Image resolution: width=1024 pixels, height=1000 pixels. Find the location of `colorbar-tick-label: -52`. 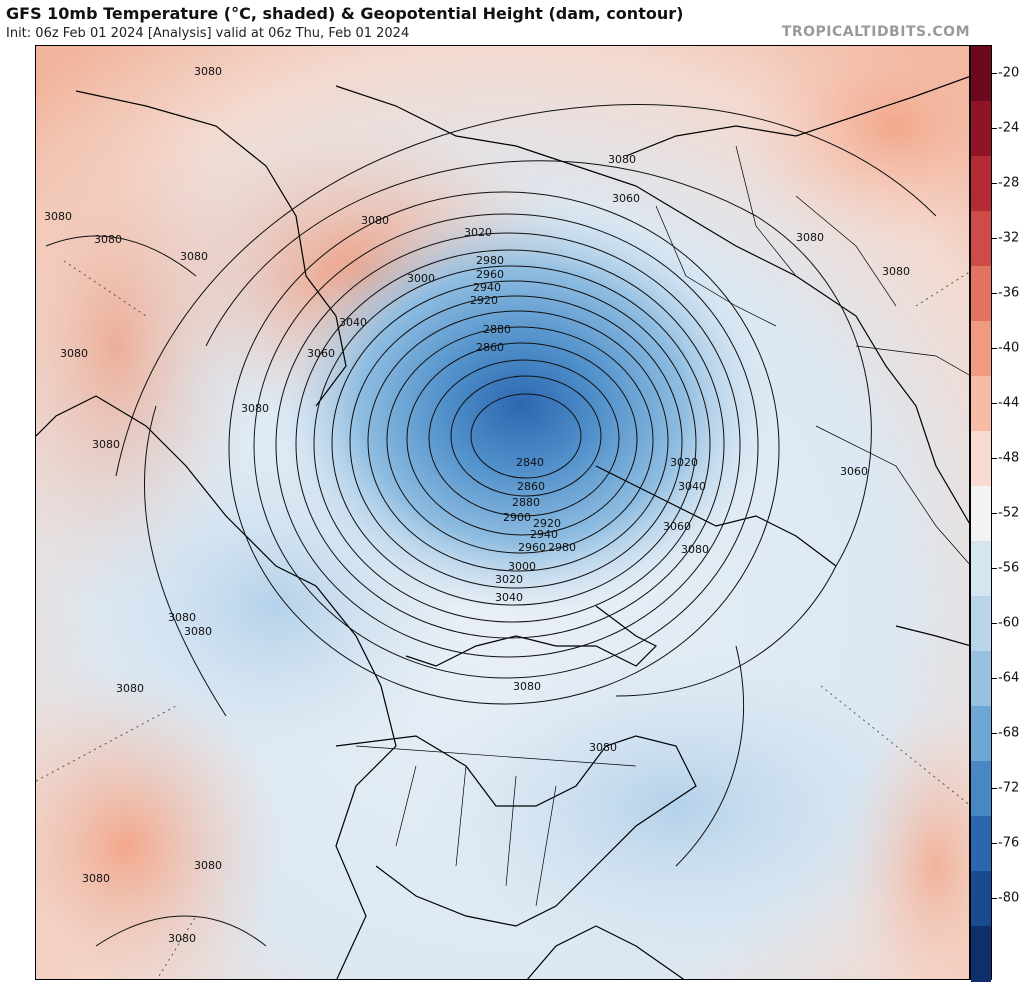

colorbar-tick-label: -52 is located at coordinates (1009, 512).